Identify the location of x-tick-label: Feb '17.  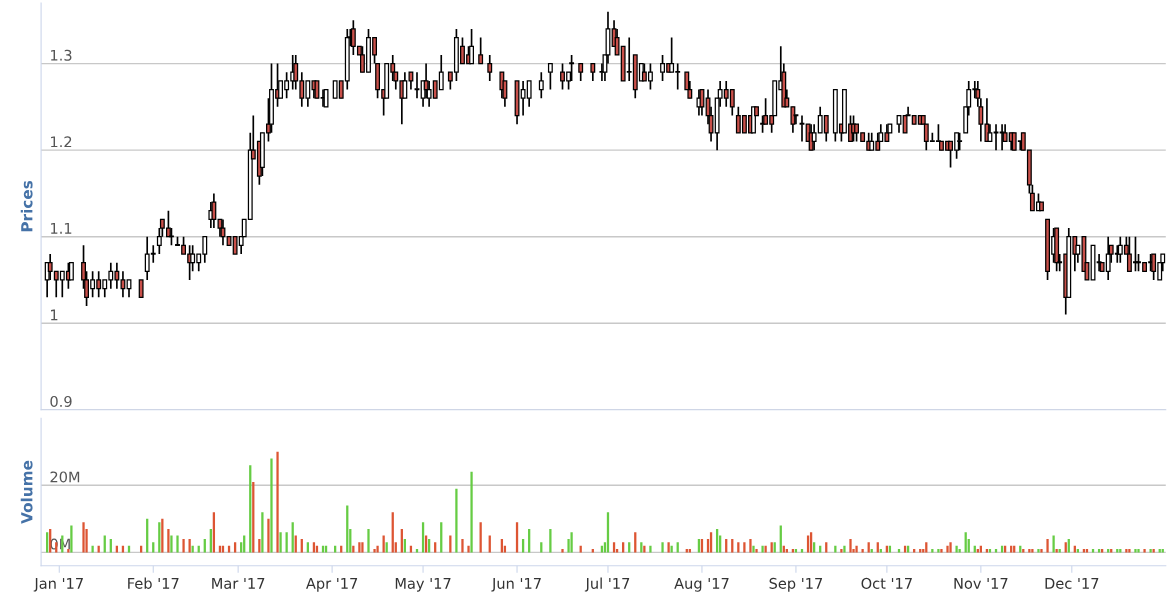
(153, 583).